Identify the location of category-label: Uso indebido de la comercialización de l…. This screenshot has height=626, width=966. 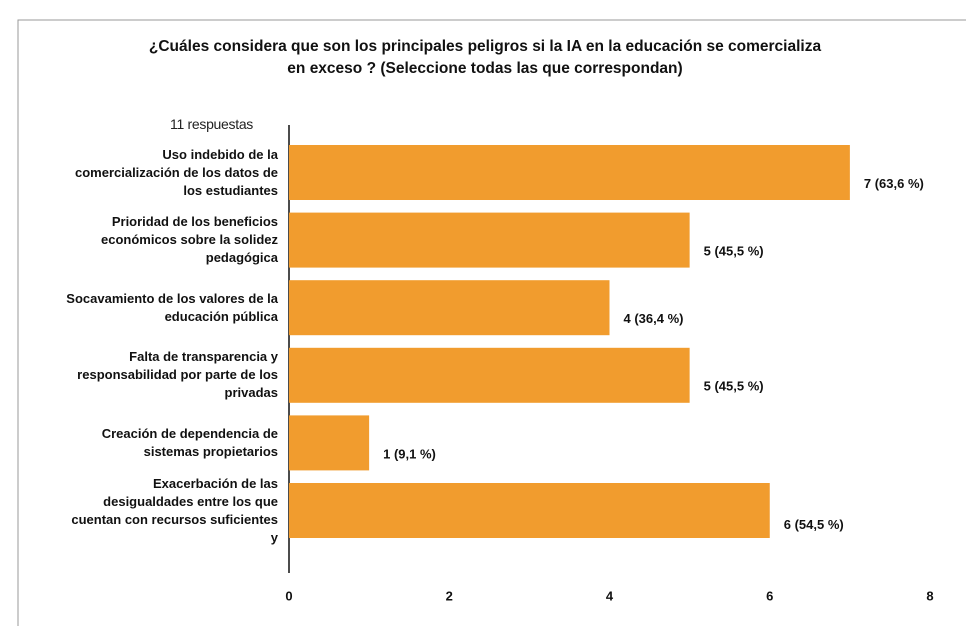
(176, 172).